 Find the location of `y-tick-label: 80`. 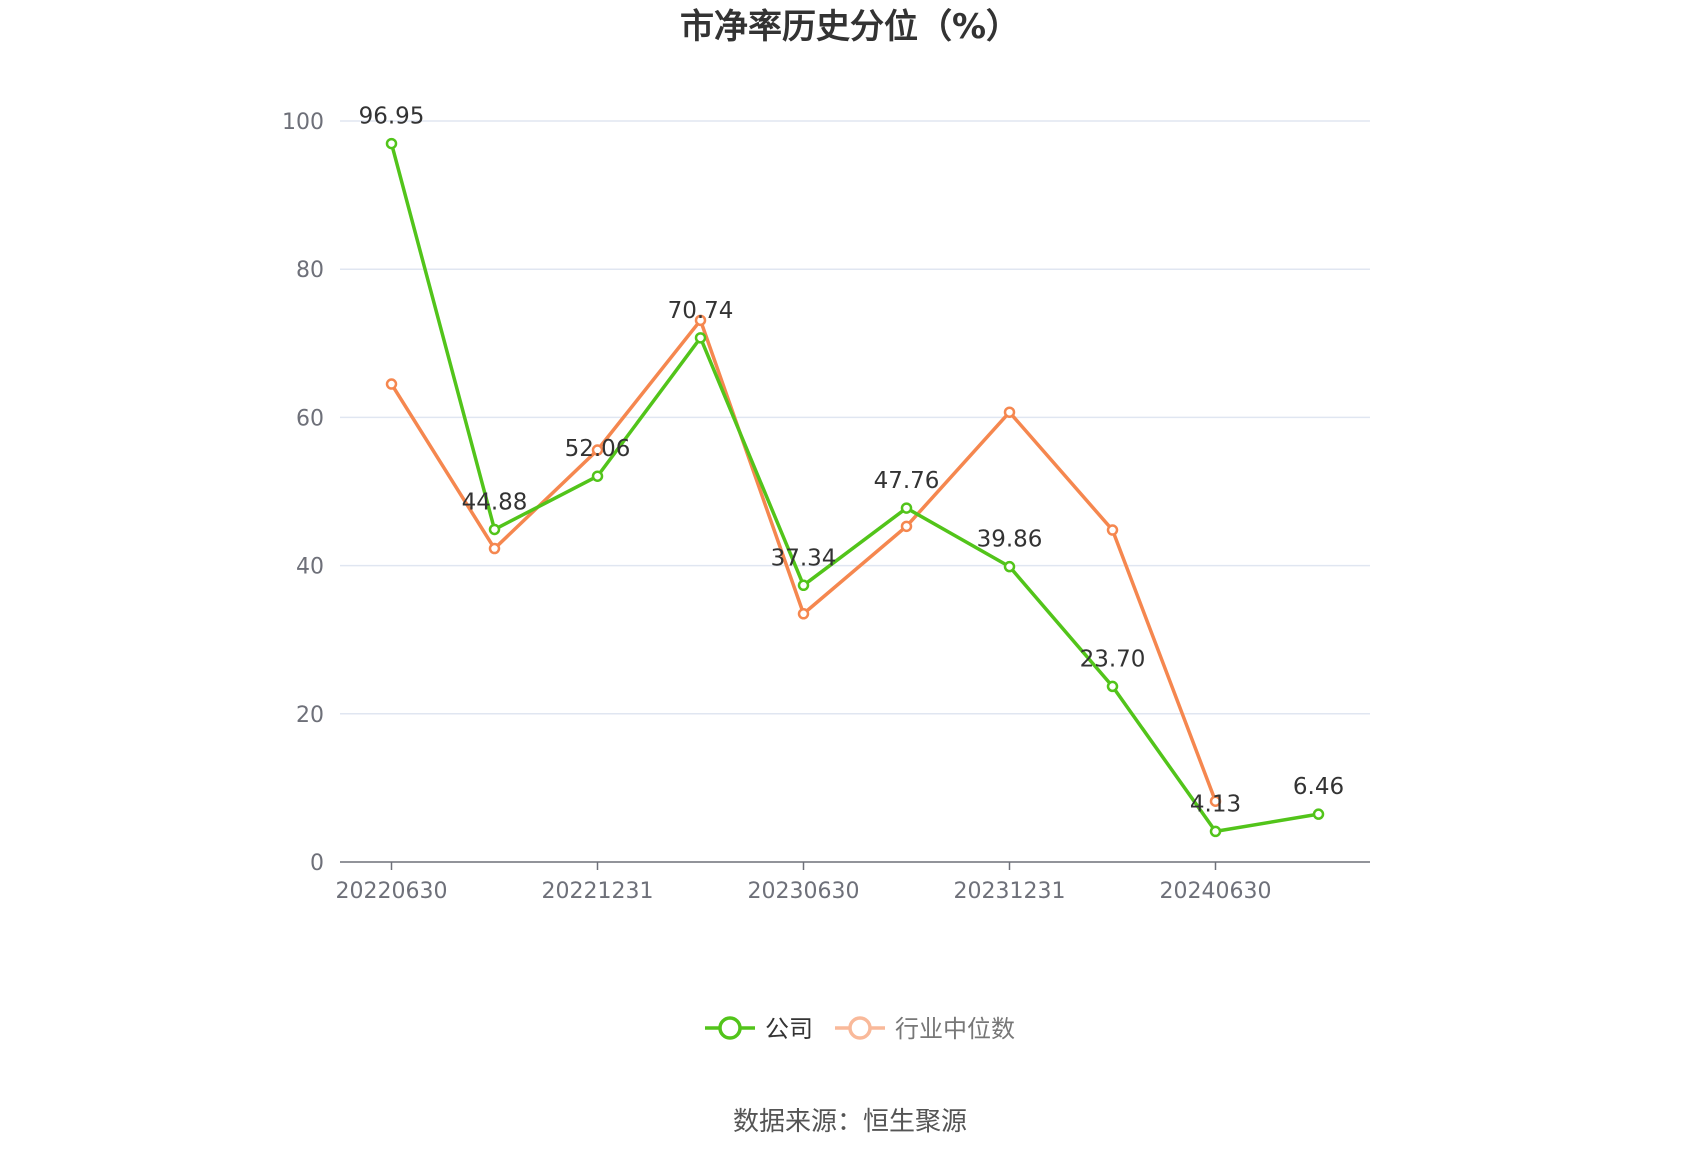

y-tick-label: 80 is located at coordinates (310, 270).